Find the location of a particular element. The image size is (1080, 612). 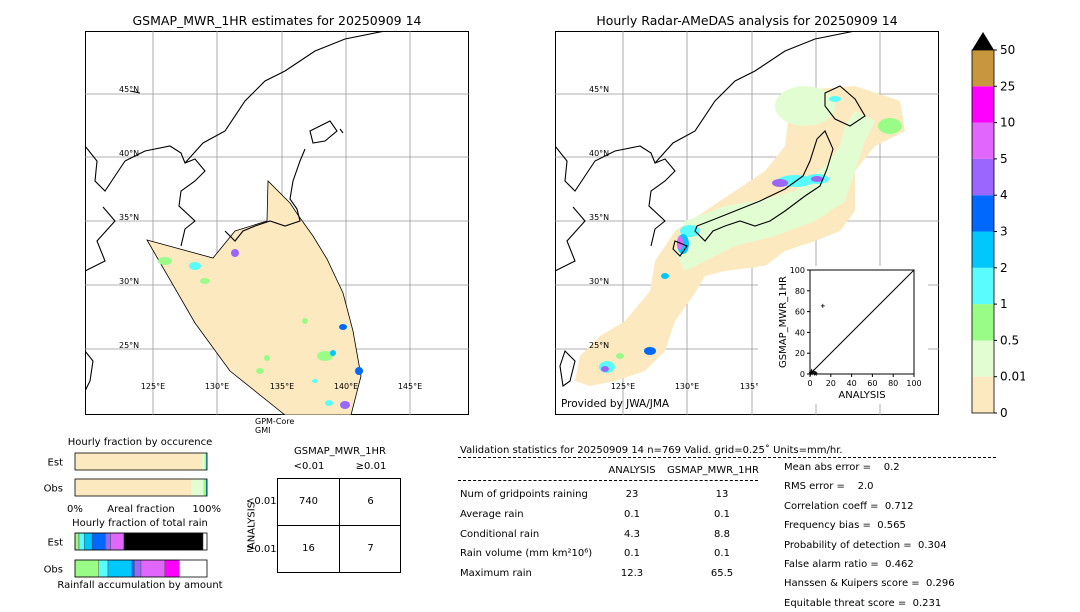

validation-row-label: Rain volume (mm km²10⁶) is located at coordinates (526, 554).